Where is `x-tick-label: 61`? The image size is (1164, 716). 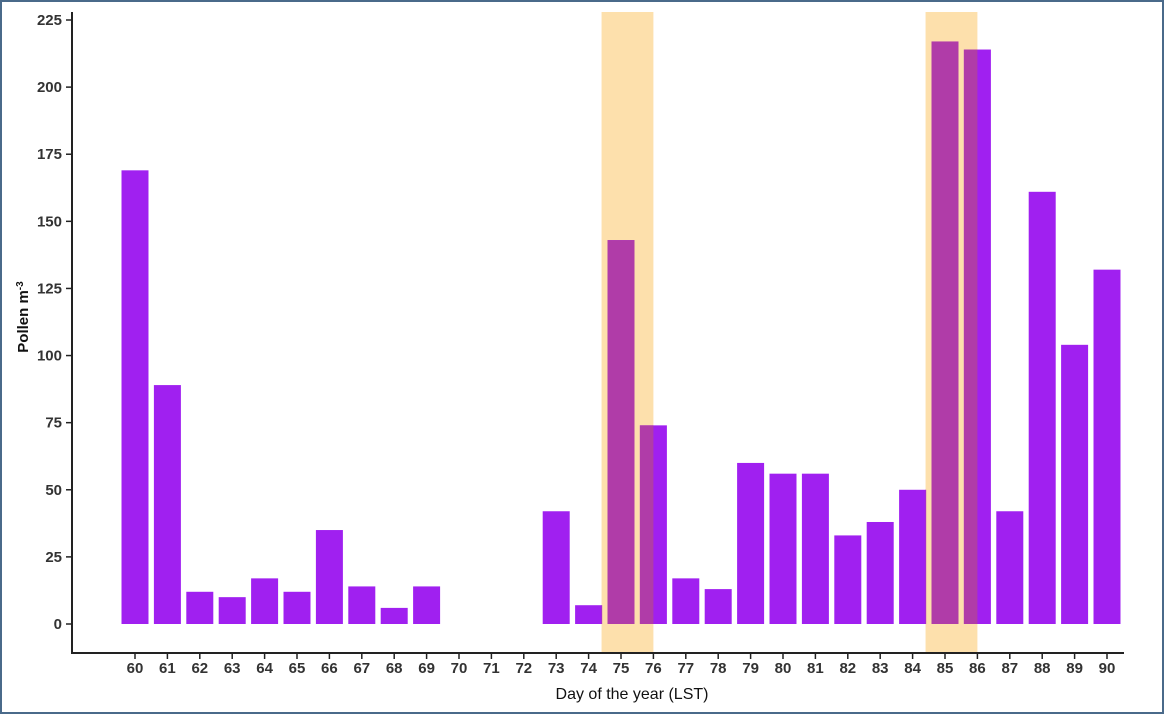 x-tick-label: 61 is located at coordinates (167, 668).